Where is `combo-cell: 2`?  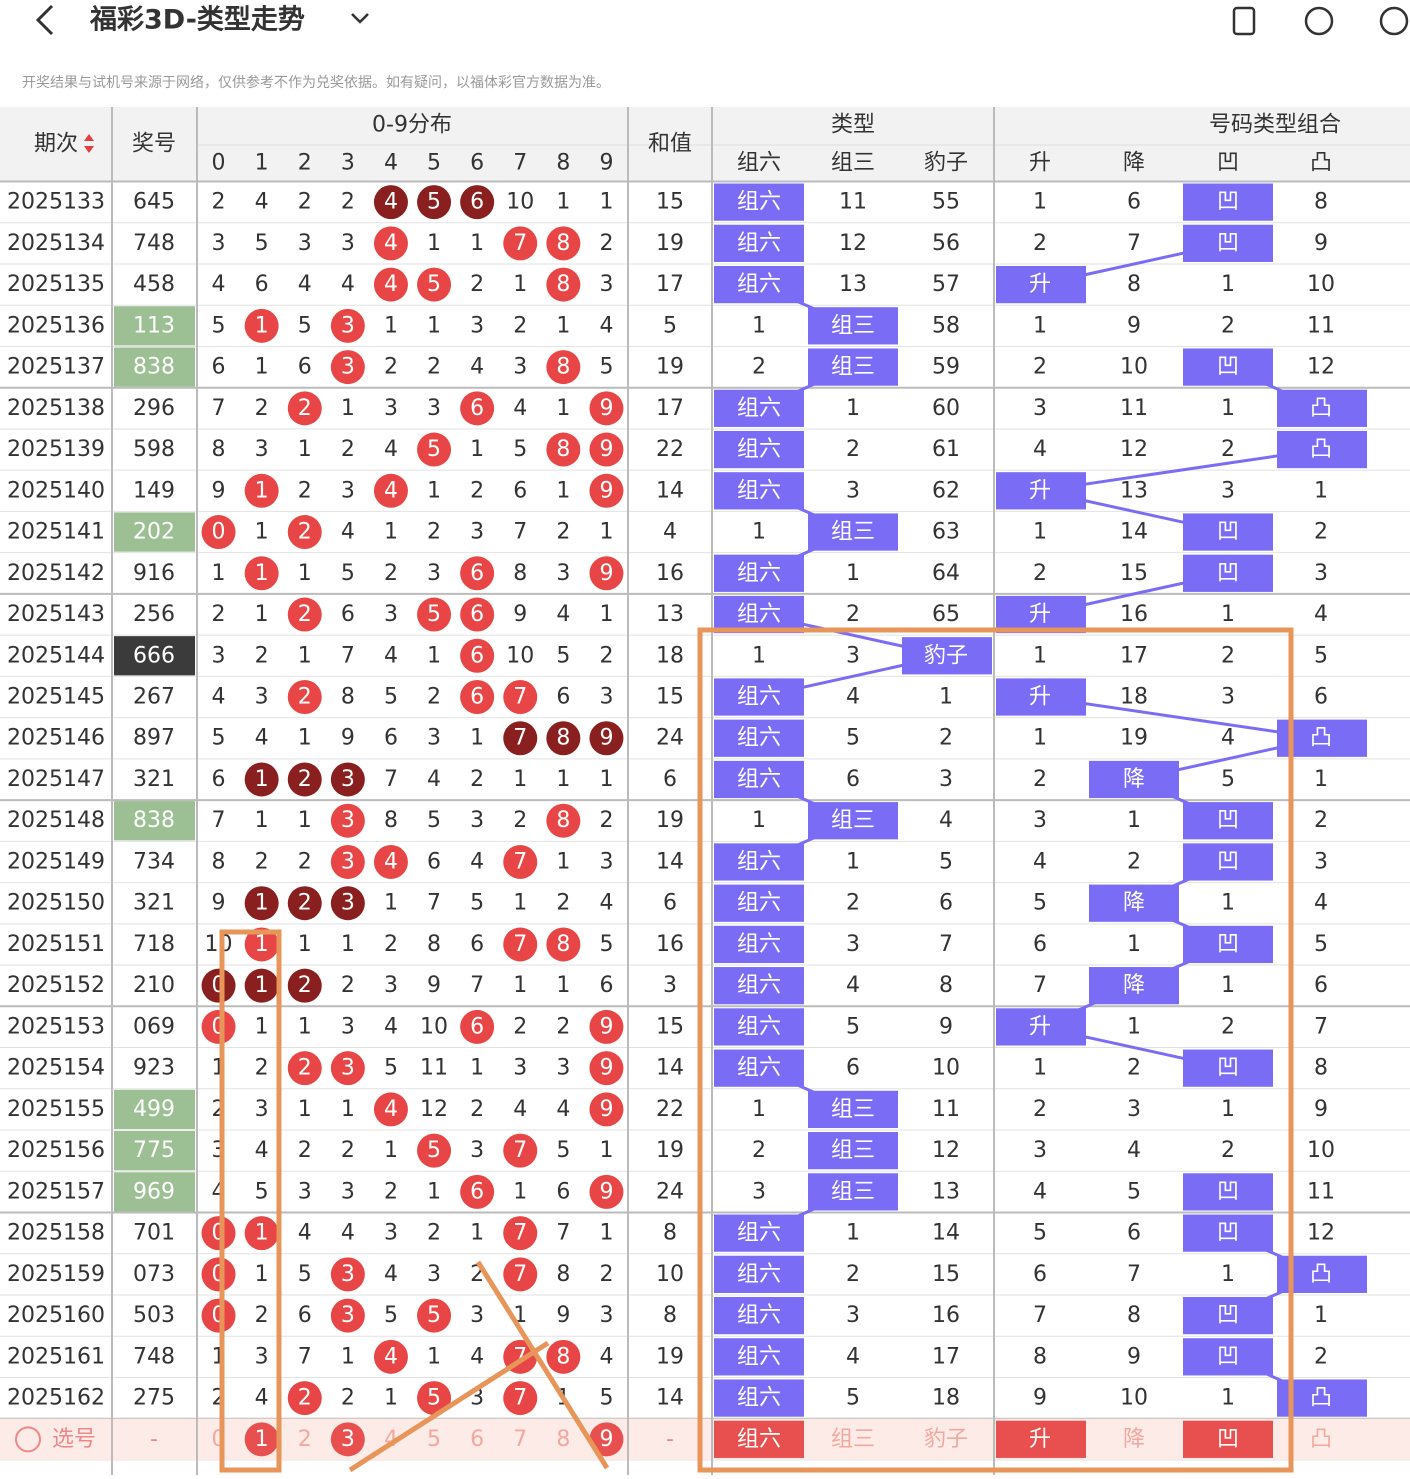 combo-cell: 2 is located at coordinates (1228, 325).